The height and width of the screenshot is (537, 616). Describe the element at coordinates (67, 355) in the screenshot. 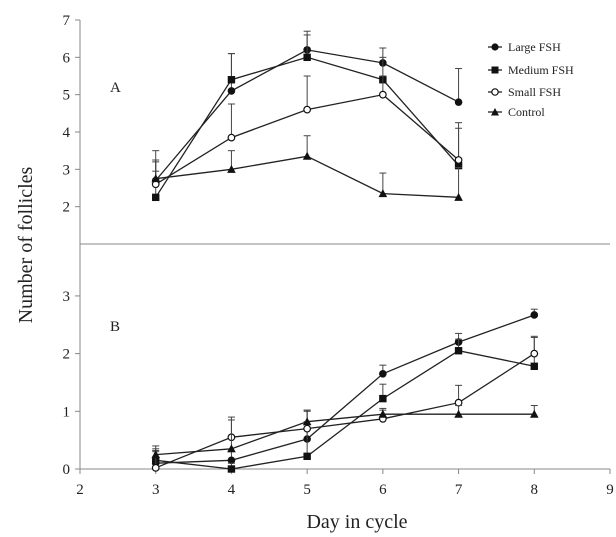

I see `panel-b-y-tick-label: 2` at that location.